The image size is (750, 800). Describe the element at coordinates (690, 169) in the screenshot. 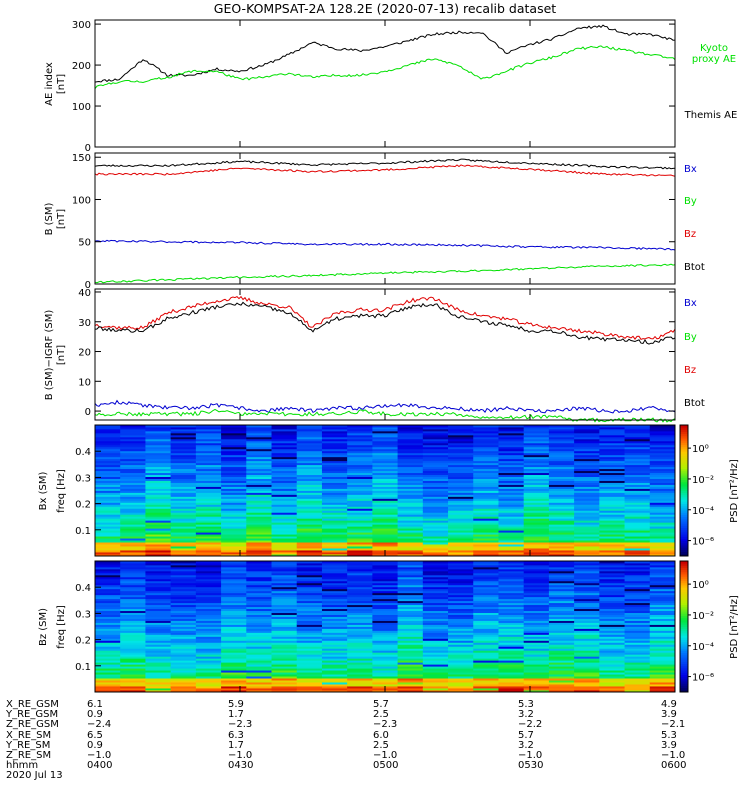

I see `legend-bsm-bx: Bx` at that location.